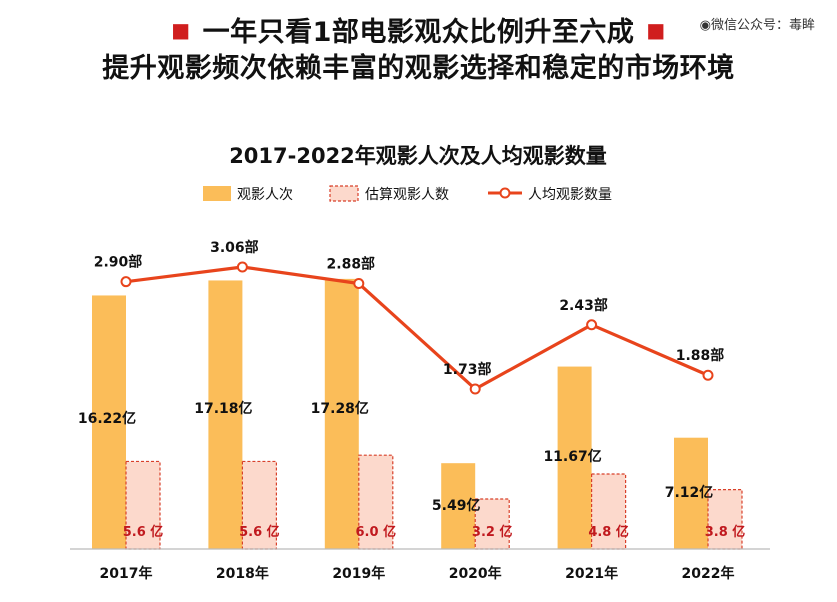 The image size is (837, 602). What do you see at coordinates (143, 532) in the screenshot?
I see `bar-estimate-label-0: 5.6 亿` at bounding box center [143, 532].